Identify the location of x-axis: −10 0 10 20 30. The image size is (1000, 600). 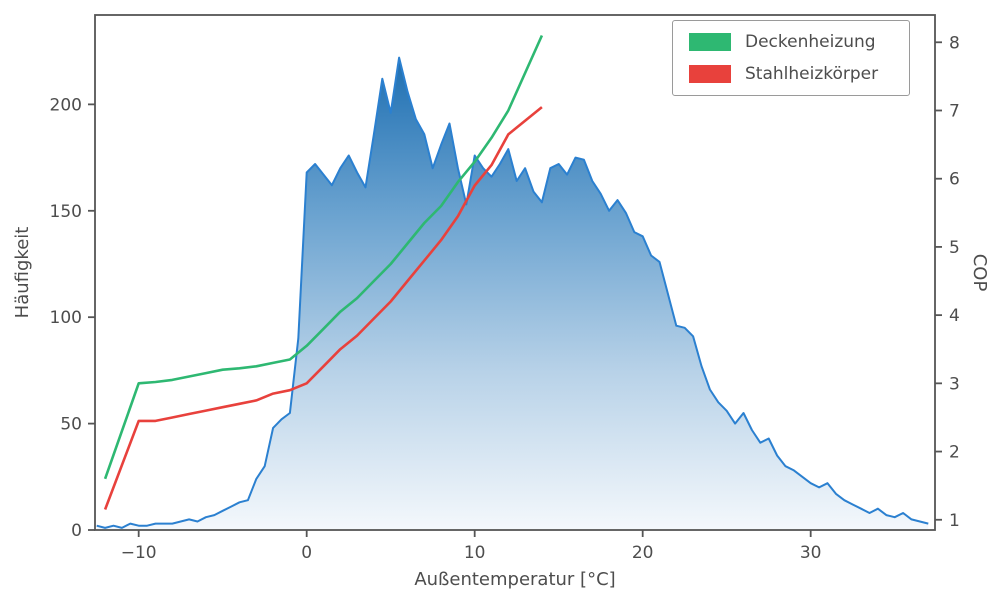
(471, 546).